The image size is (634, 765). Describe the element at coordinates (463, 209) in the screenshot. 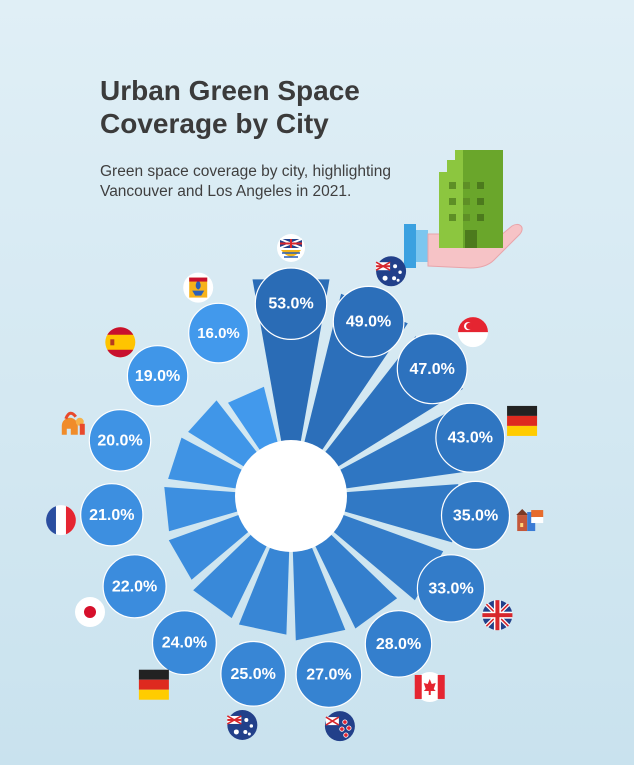

I see `hand-holding-green-building-icon` at that location.